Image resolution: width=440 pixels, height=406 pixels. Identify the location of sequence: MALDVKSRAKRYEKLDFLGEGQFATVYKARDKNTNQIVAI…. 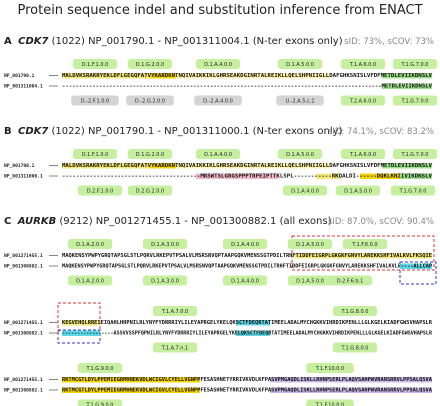
(247, 166).